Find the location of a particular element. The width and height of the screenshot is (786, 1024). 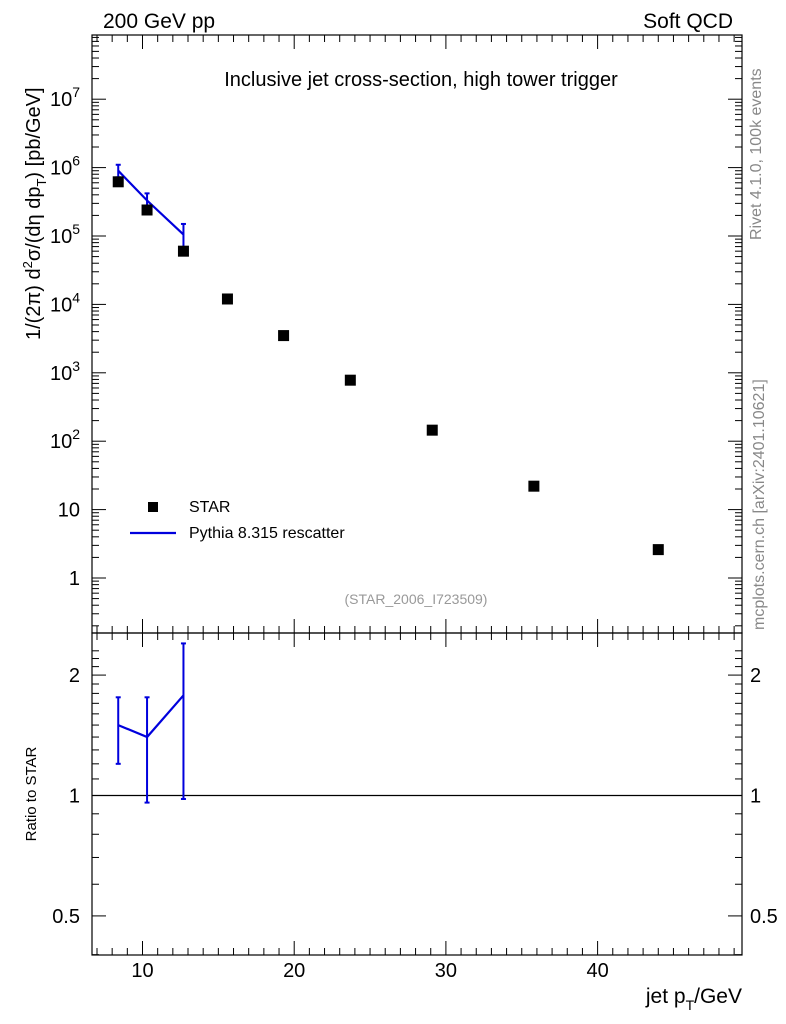

legend: STAR Pythia 8.315 rescatter is located at coordinates (237, 520).